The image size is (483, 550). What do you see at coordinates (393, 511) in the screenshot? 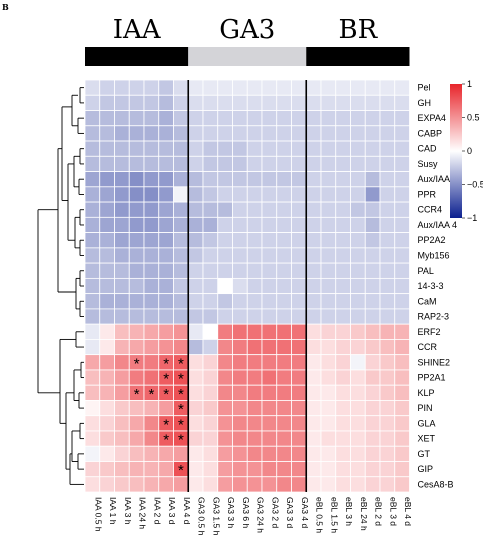
I see `column-label: eBL 3 d` at bounding box center [393, 511].